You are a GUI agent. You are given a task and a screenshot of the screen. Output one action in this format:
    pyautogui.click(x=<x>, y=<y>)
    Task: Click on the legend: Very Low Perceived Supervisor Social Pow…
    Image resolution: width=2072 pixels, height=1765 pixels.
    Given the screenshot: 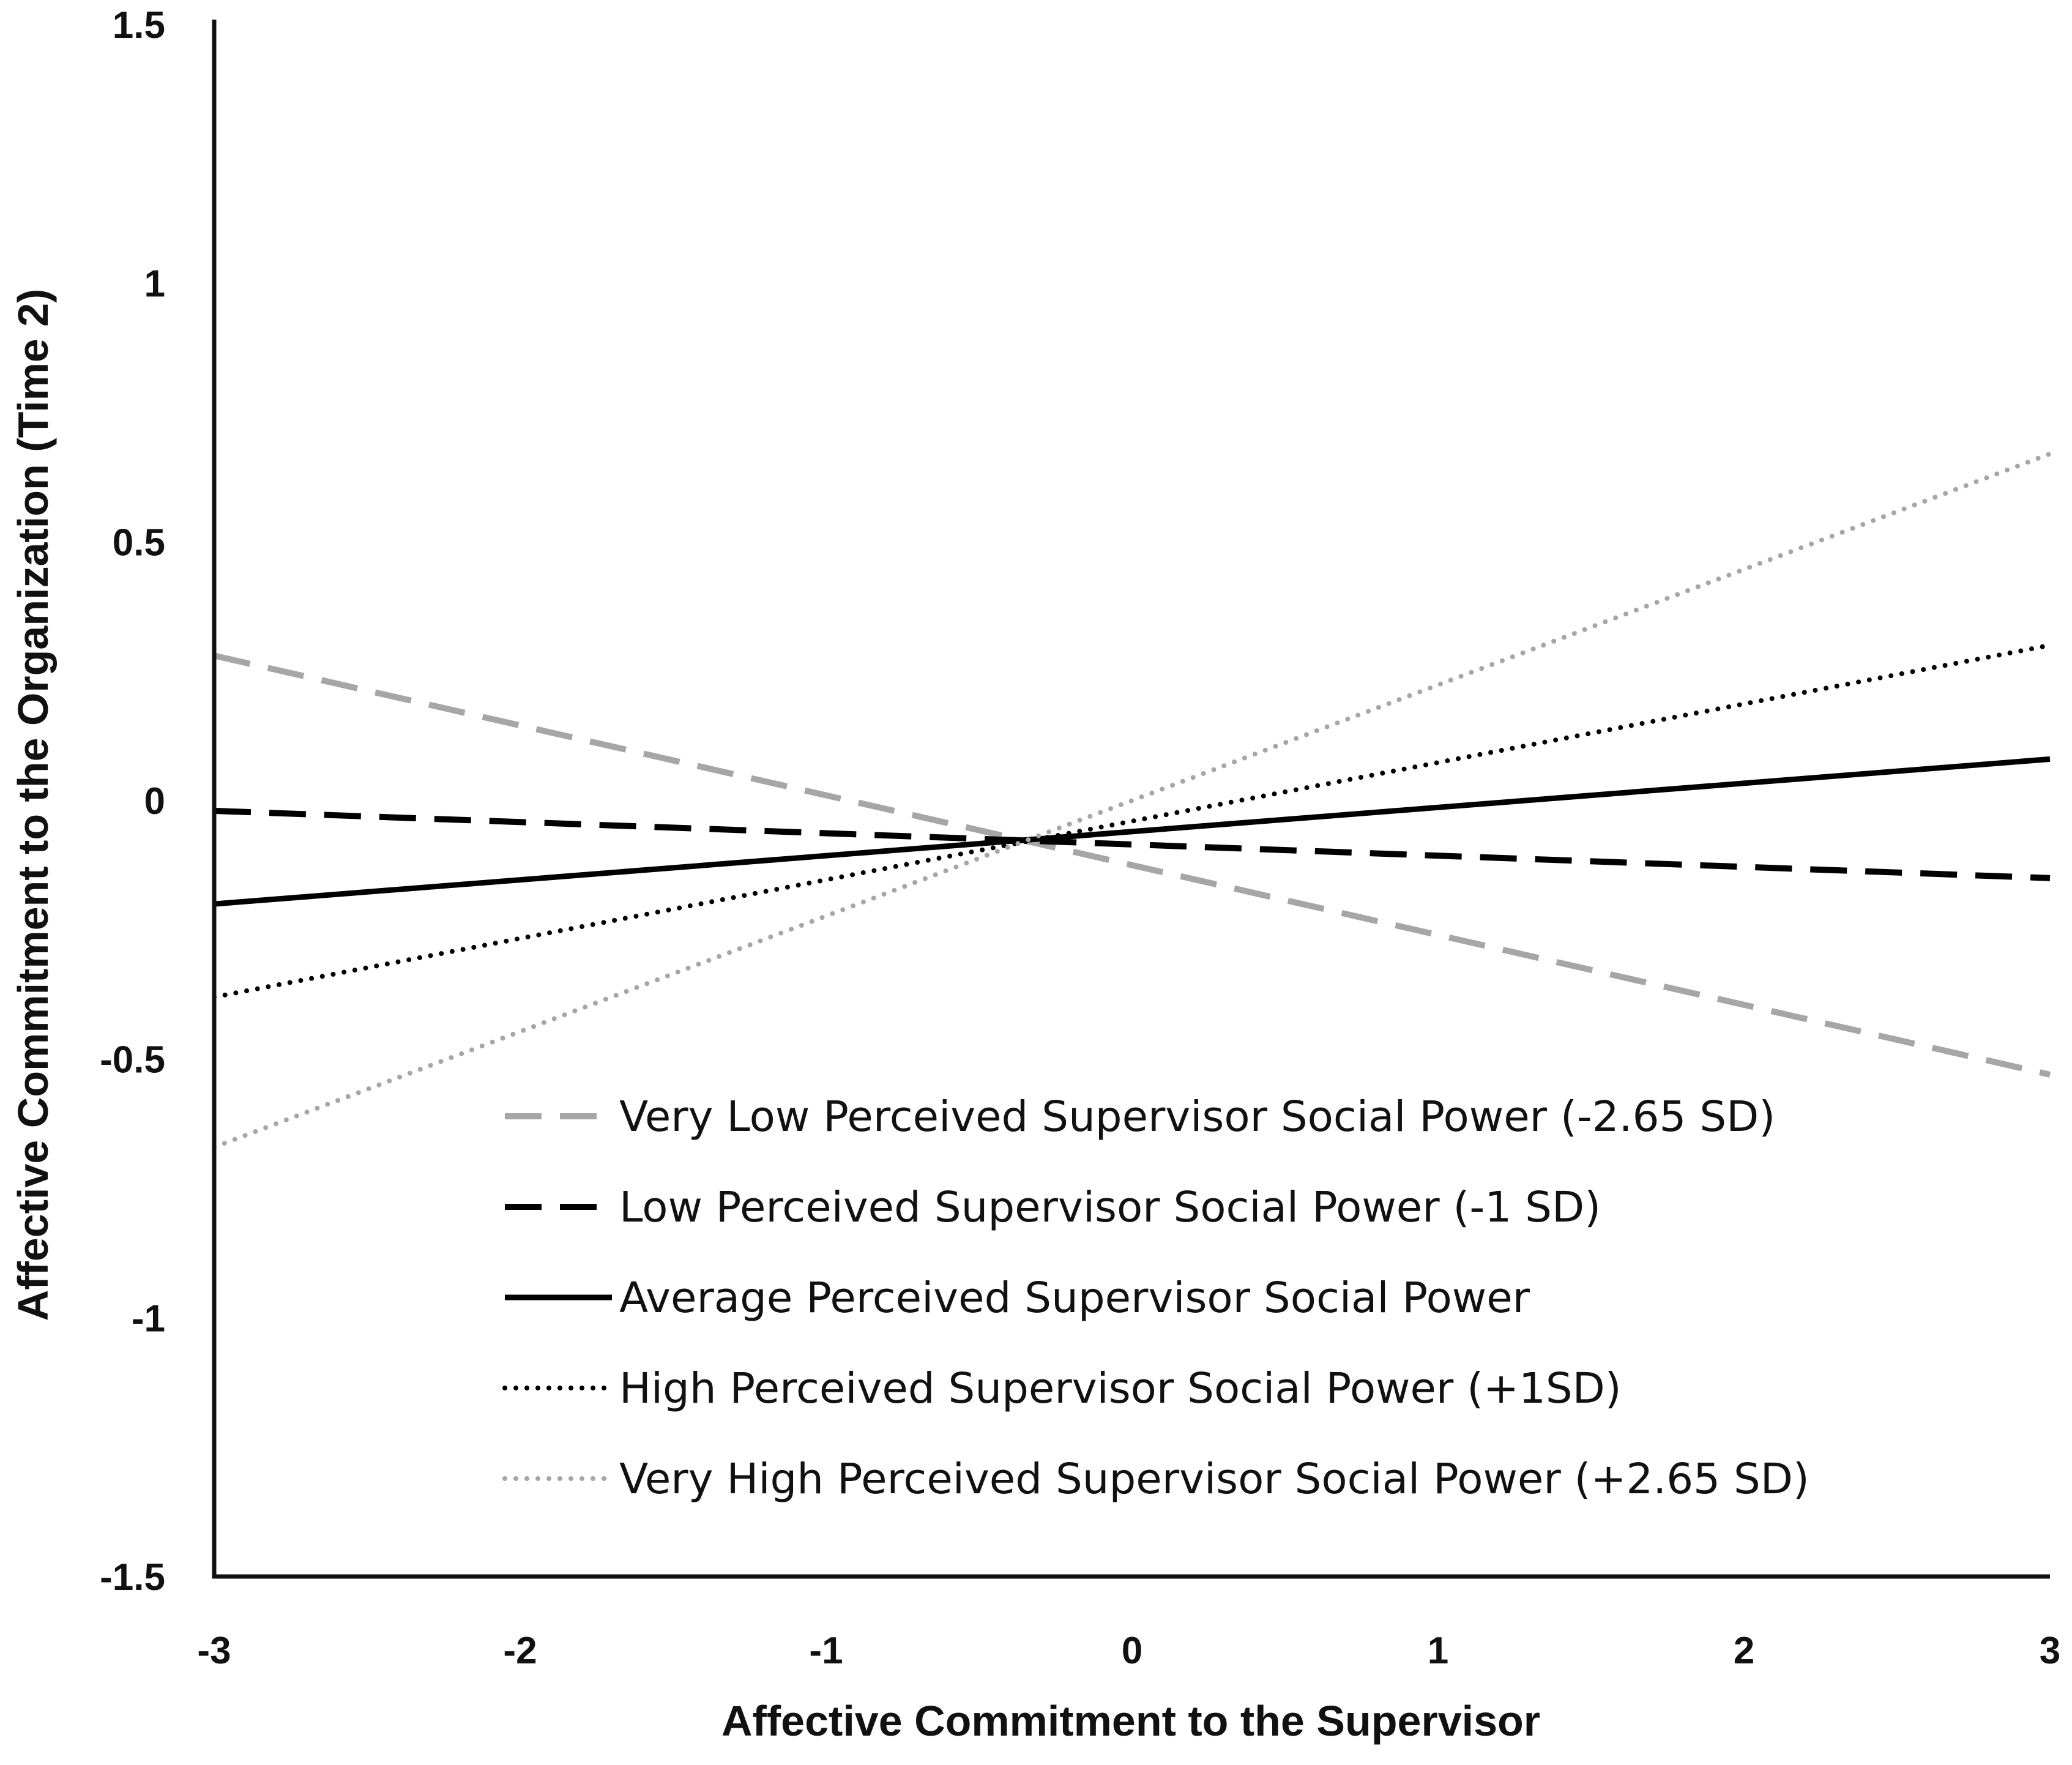 What is the action you would take?
    pyautogui.click(x=1155, y=1298)
    